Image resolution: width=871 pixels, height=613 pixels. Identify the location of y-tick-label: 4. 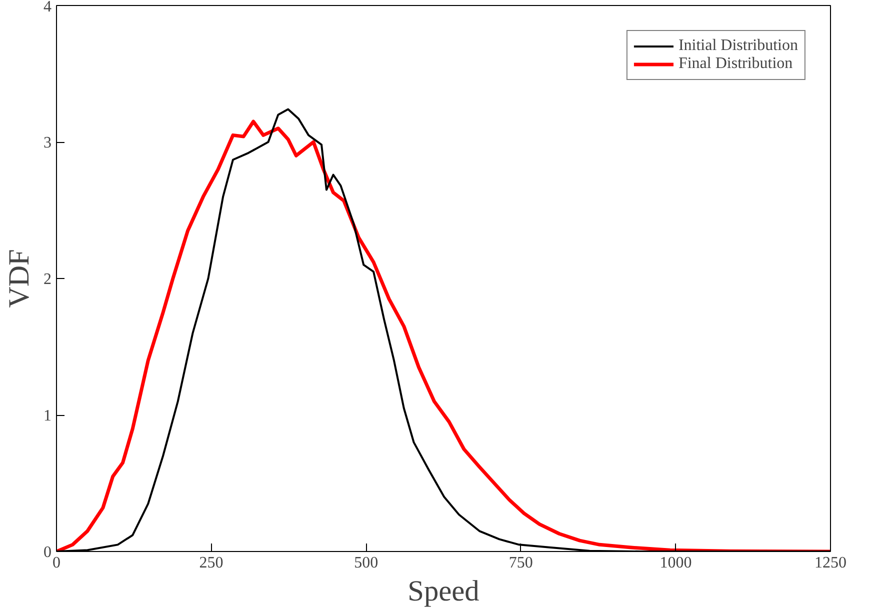
(48, 8).